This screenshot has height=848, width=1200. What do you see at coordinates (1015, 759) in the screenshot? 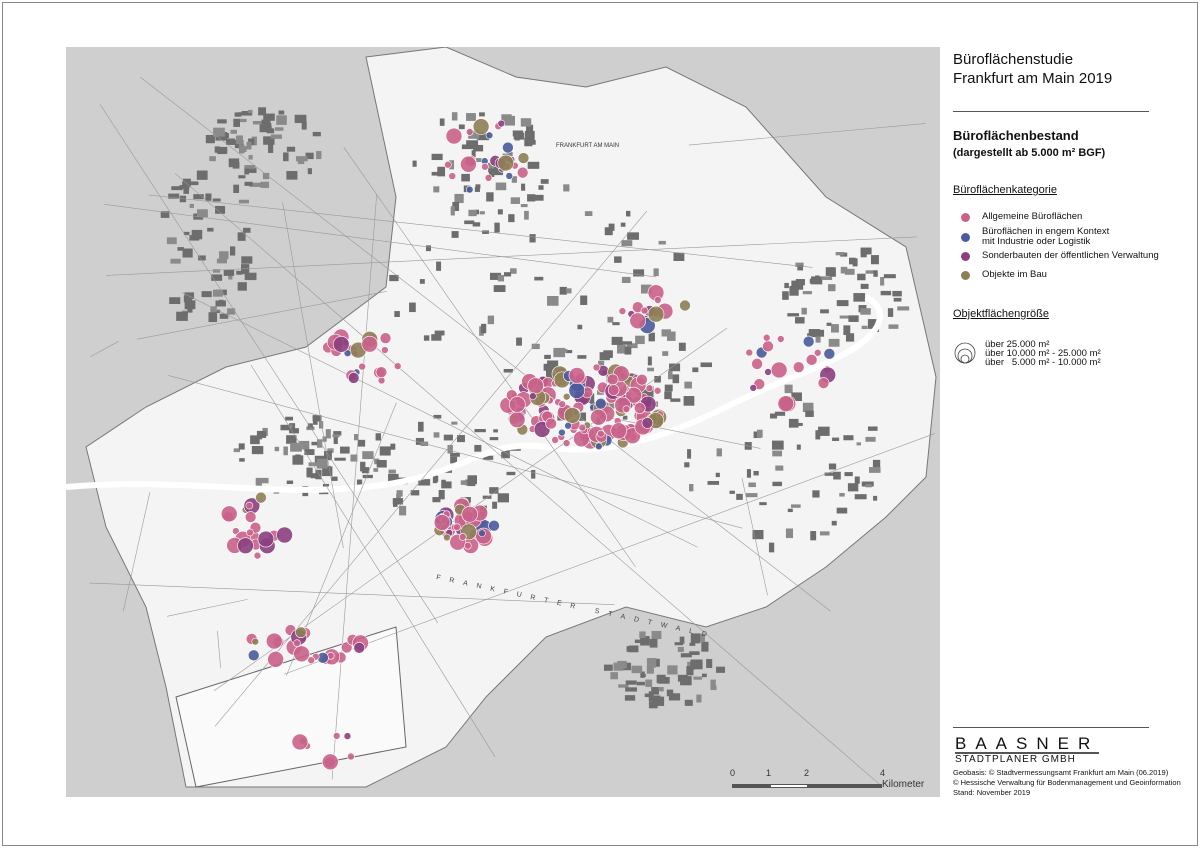
I see `logo-subtitle: STADTPLANER GMBH` at bounding box center [1015, 759].